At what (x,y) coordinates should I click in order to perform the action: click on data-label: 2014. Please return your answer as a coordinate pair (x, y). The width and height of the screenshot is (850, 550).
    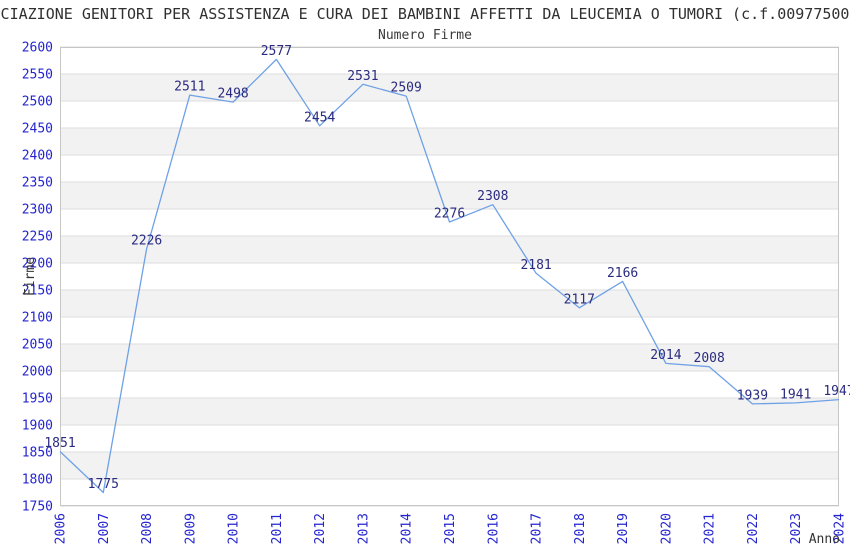
    Looking at the image, I should click on (665, 355).